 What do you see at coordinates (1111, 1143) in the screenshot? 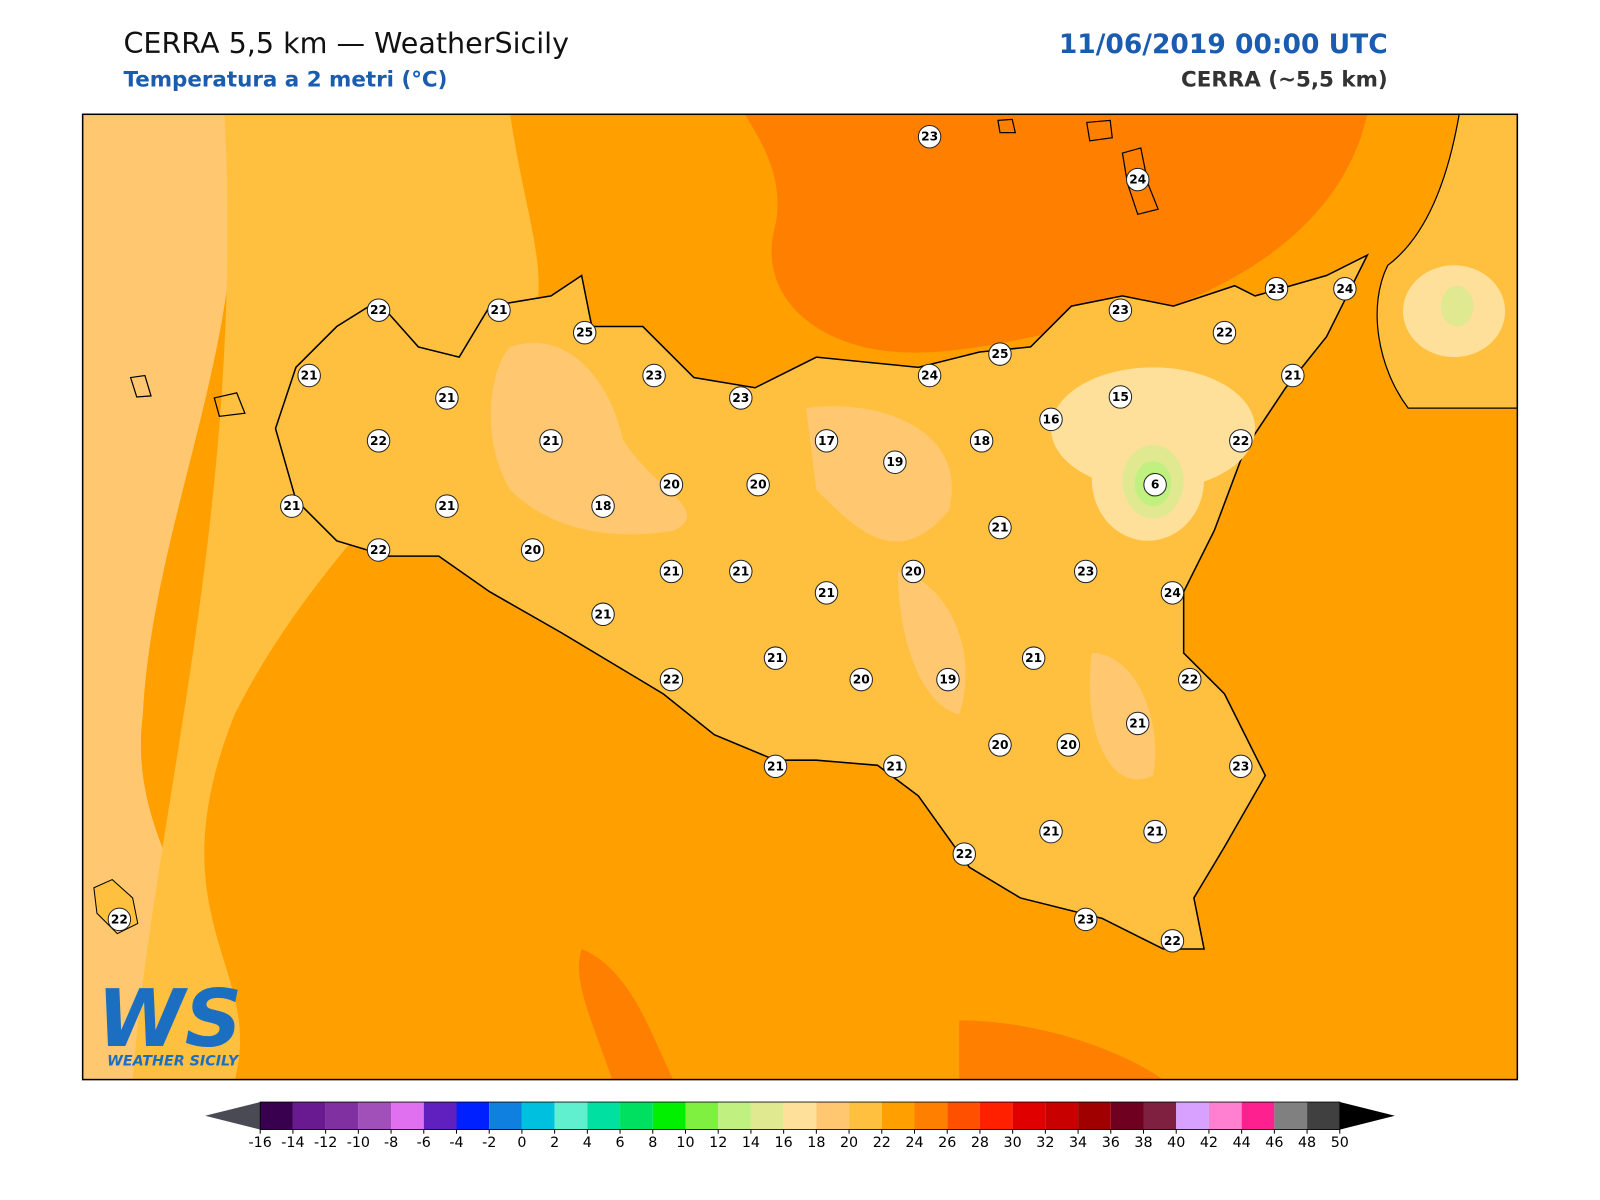
I see `colorbar-tick-label: 36` at bounding box center [1111, 1143].